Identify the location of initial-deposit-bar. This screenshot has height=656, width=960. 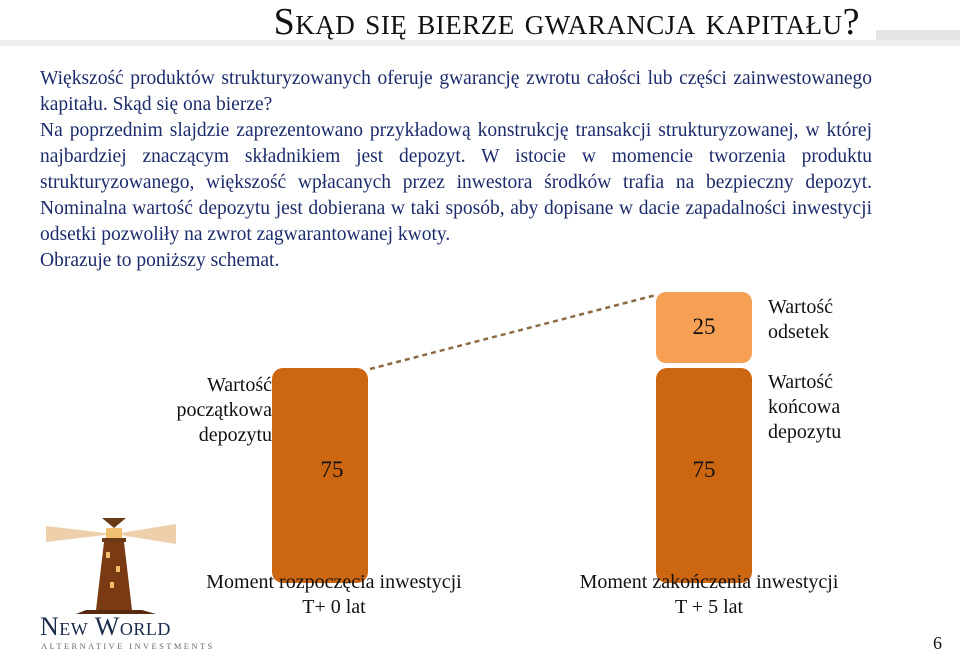
(320, 475).